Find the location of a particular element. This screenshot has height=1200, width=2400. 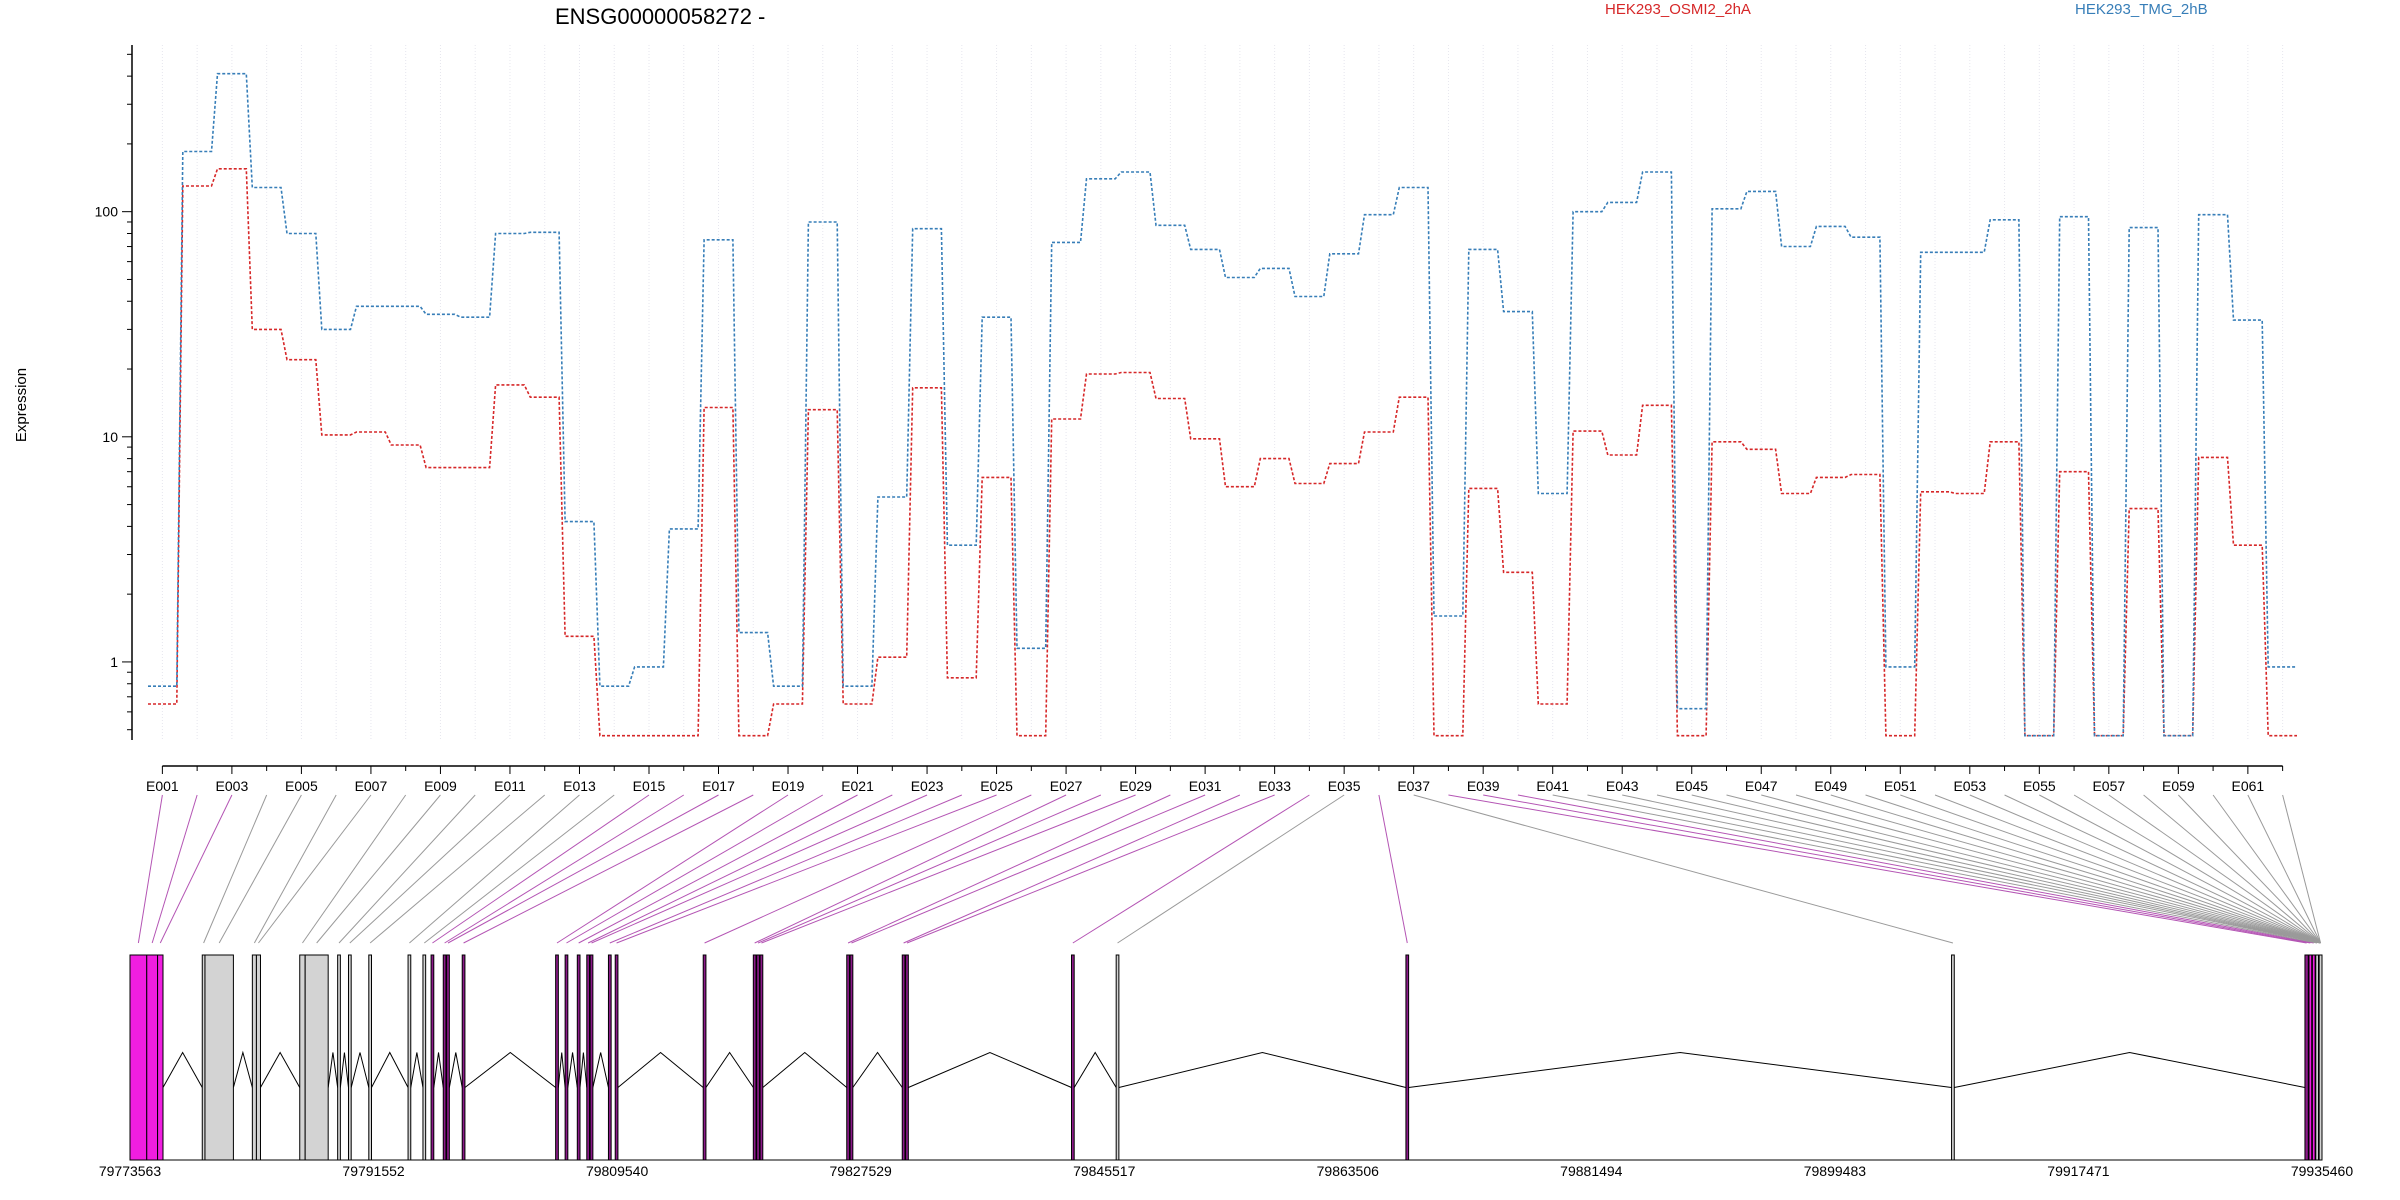

x-tick-label: E033 is located at coordinates (1274, 786).